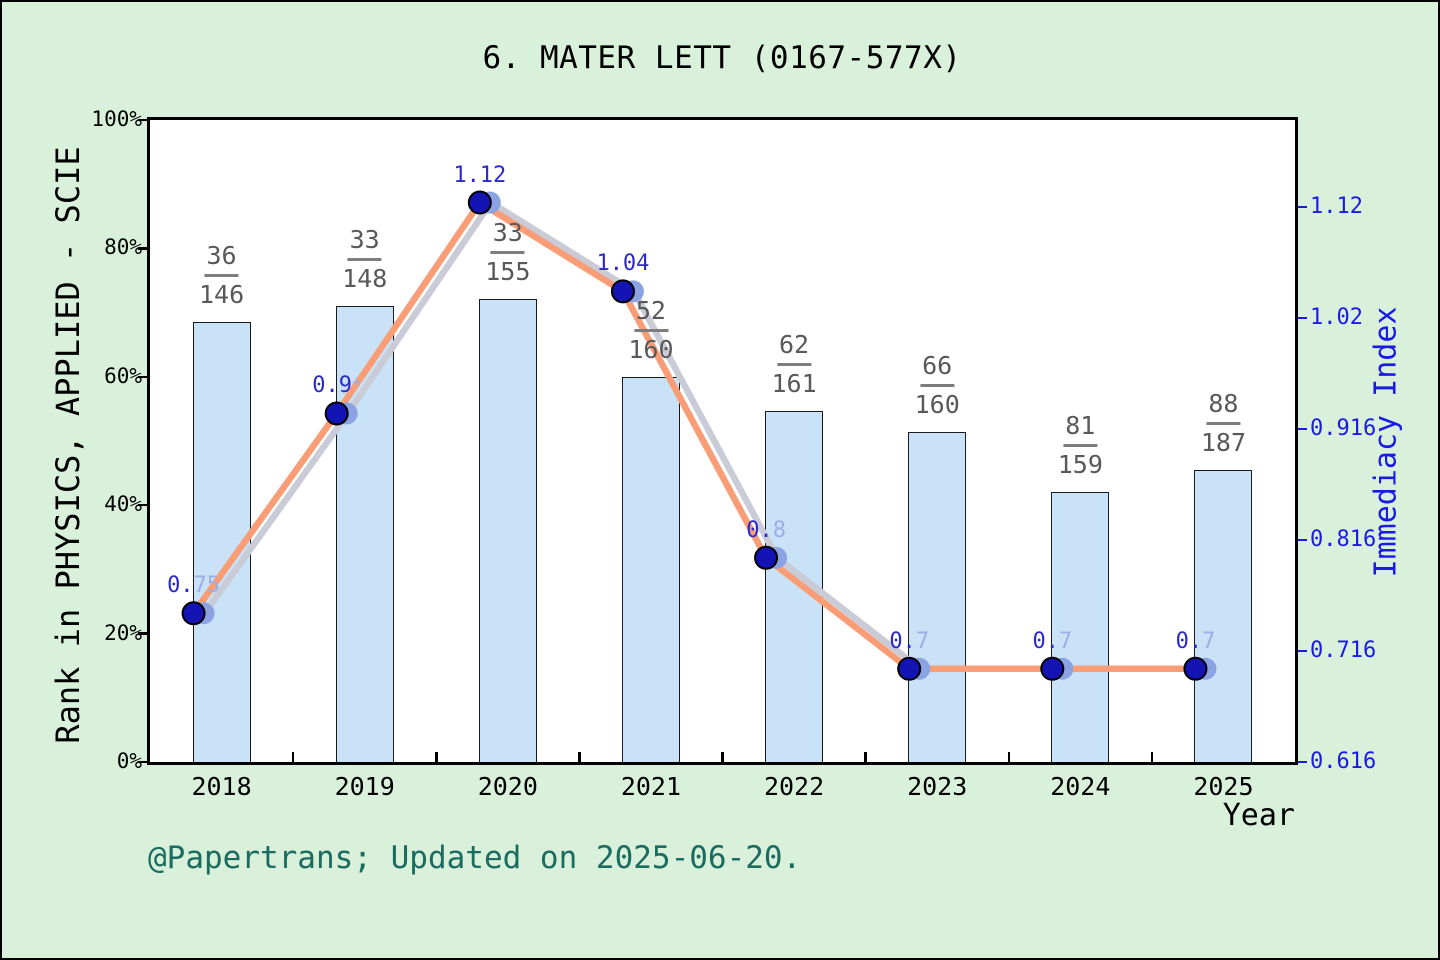 The height and width of the screenshot is (960, 1440). Describe the element at coordinates (123, 247) in the screenshot. I see `left-tick-label-80%: 80%` at that location.